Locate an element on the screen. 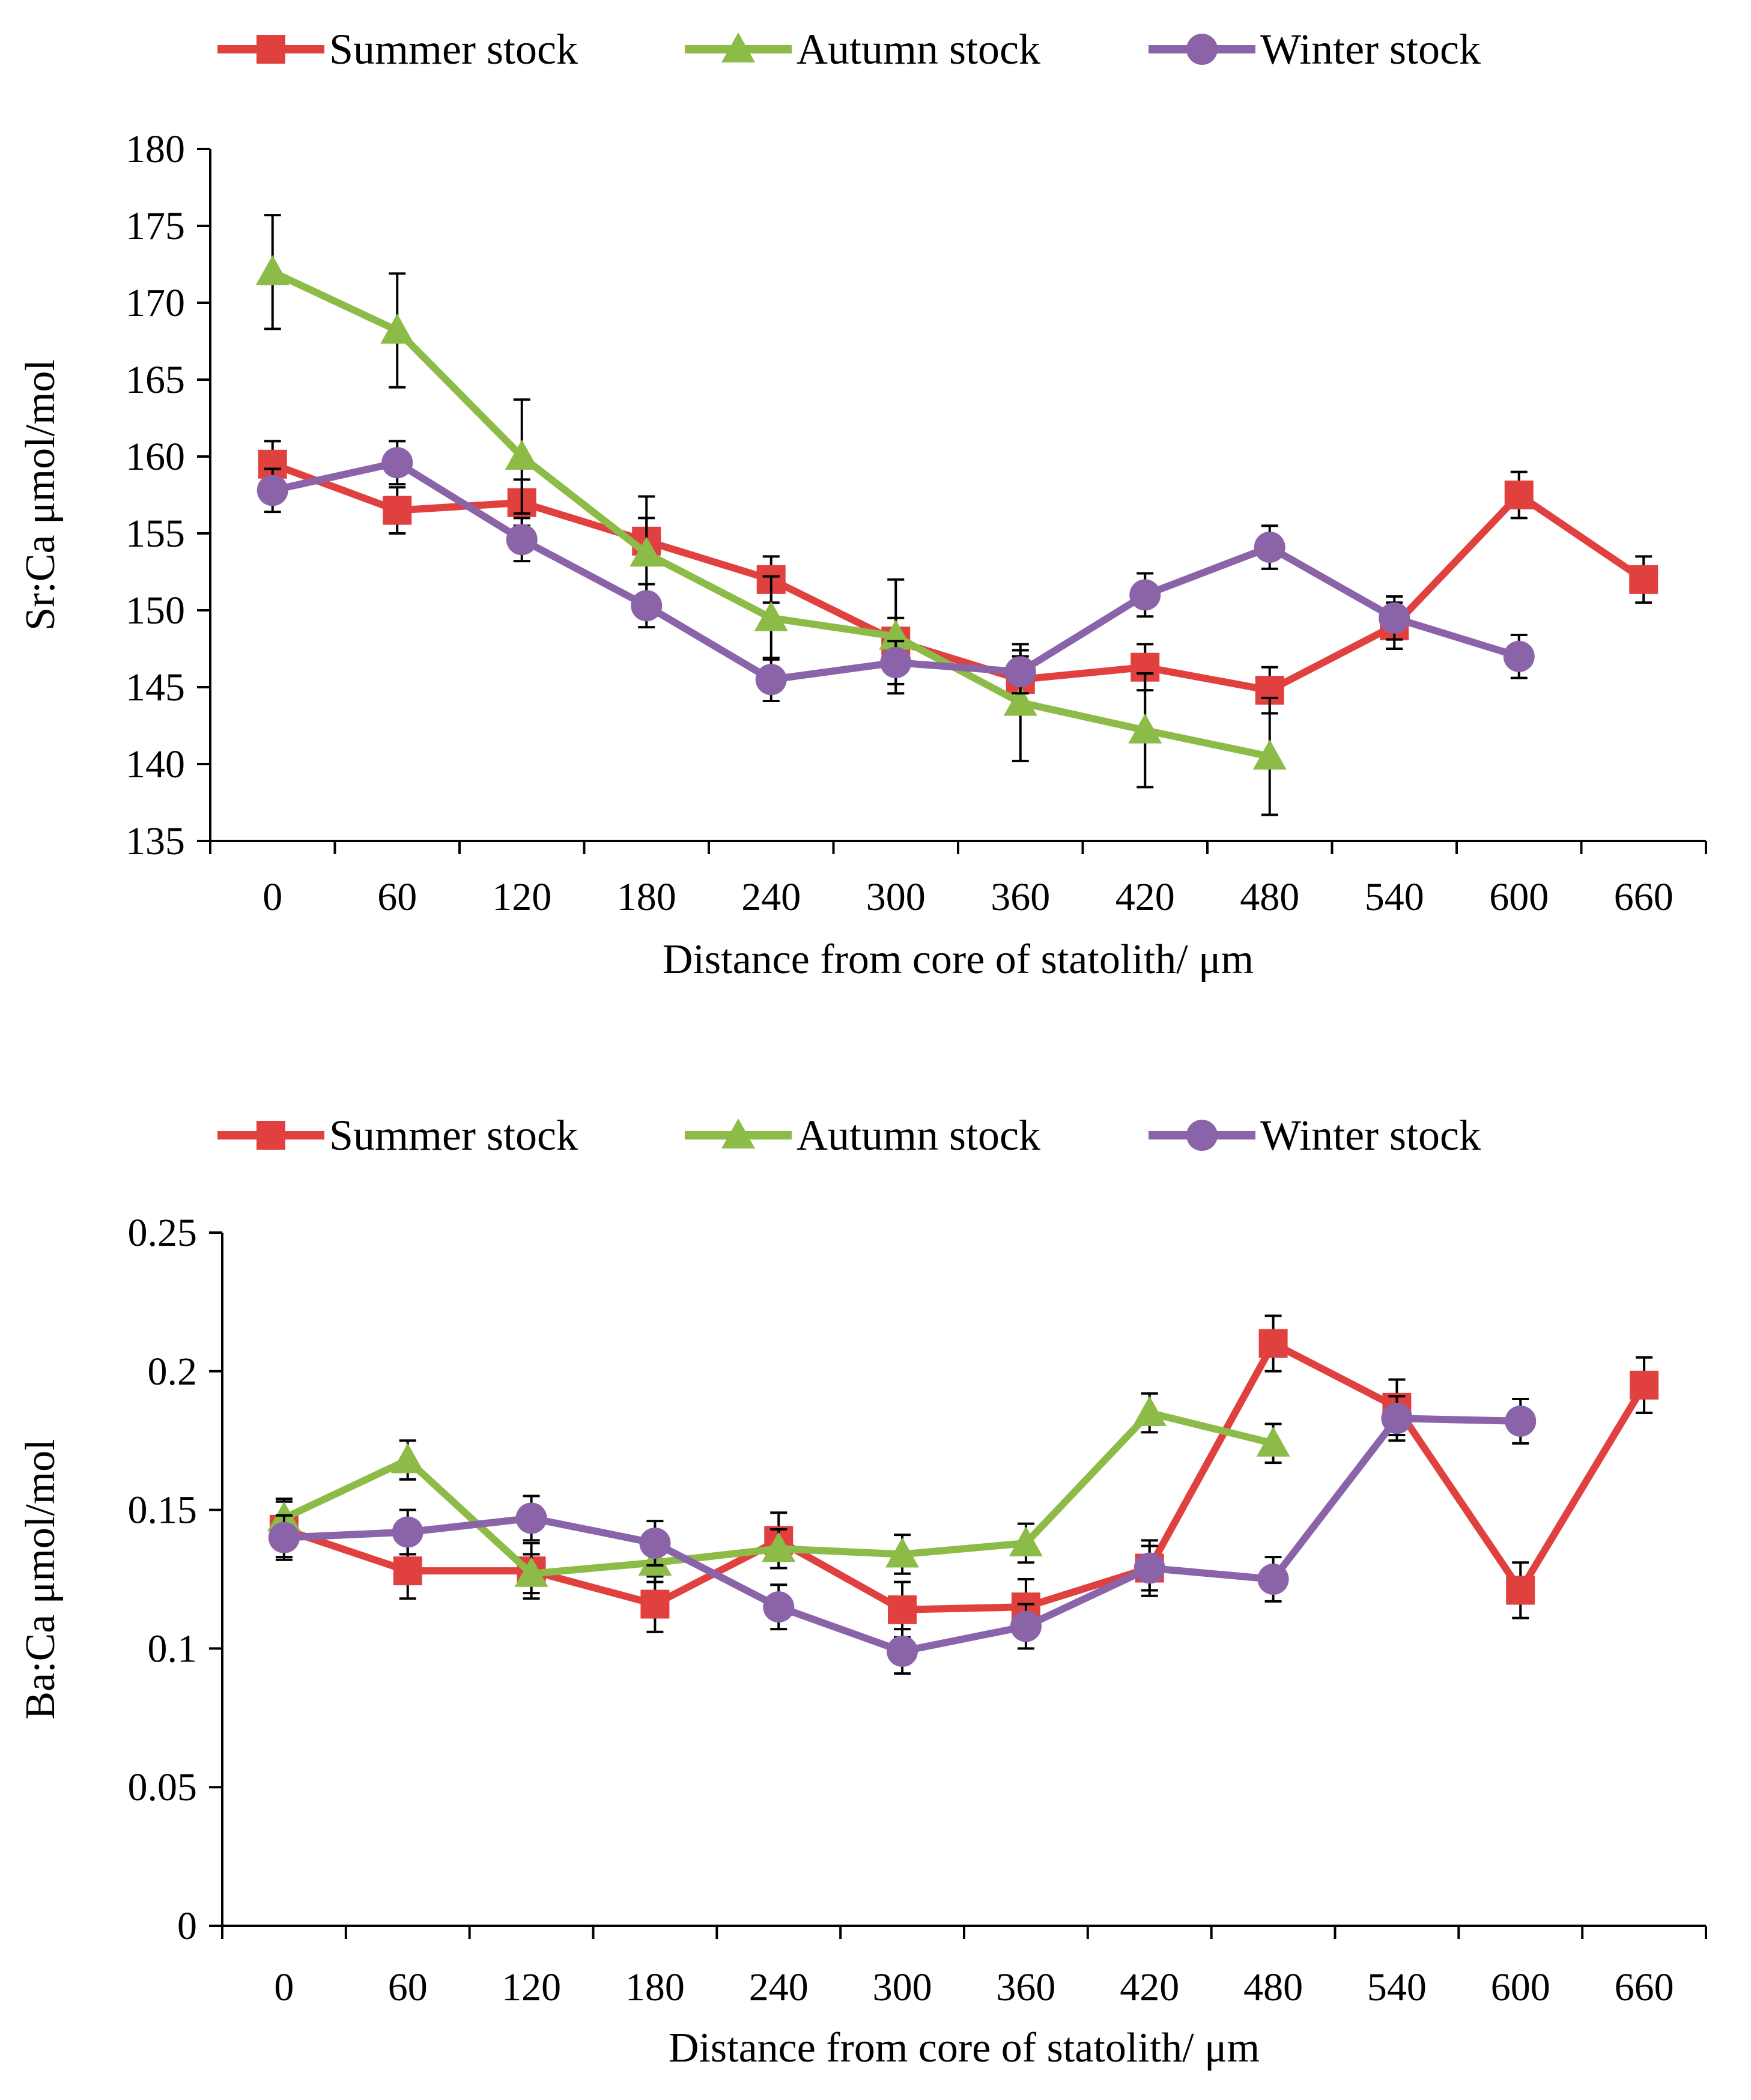 The height and width of the screenshot is (2100, 1751). srca-y-axis-title: Sr:Ca μmol/mol is located at coordinates (40, 495).